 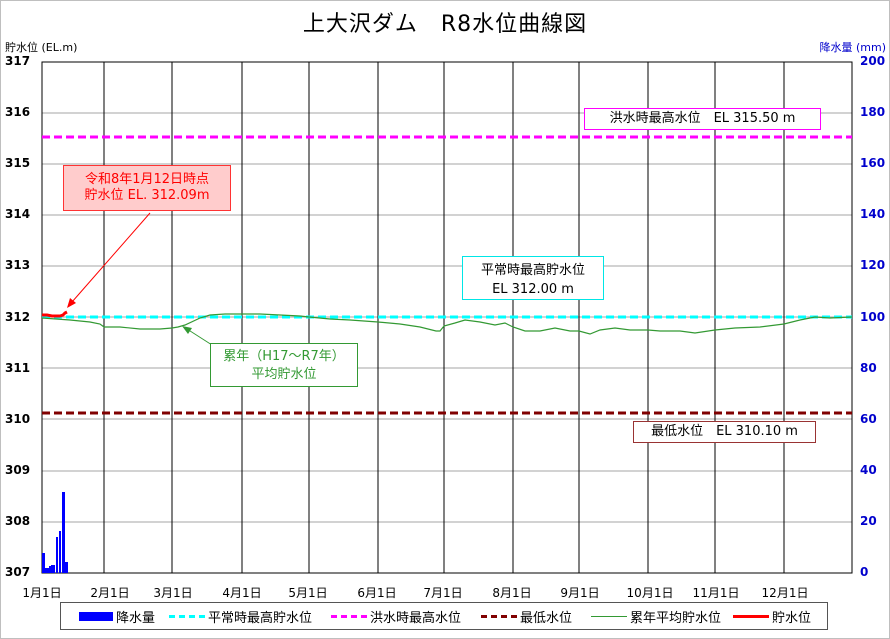 I want to click on y-tick-left: 314, so click(x=18, y=214).